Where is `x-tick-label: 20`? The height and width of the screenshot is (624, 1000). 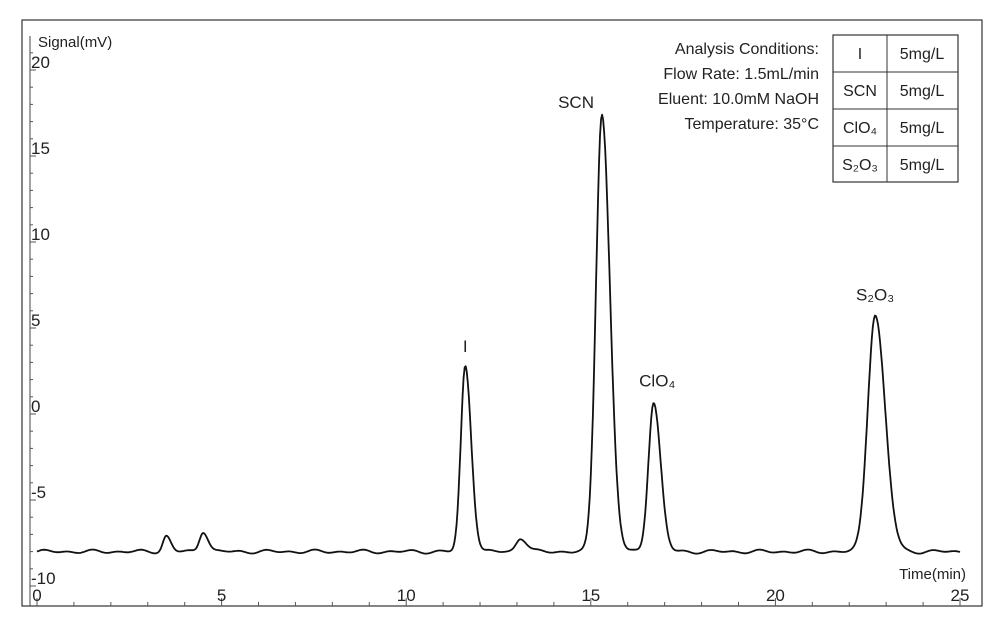 x-tick-label: 20 is located at coordinates (775, 595).